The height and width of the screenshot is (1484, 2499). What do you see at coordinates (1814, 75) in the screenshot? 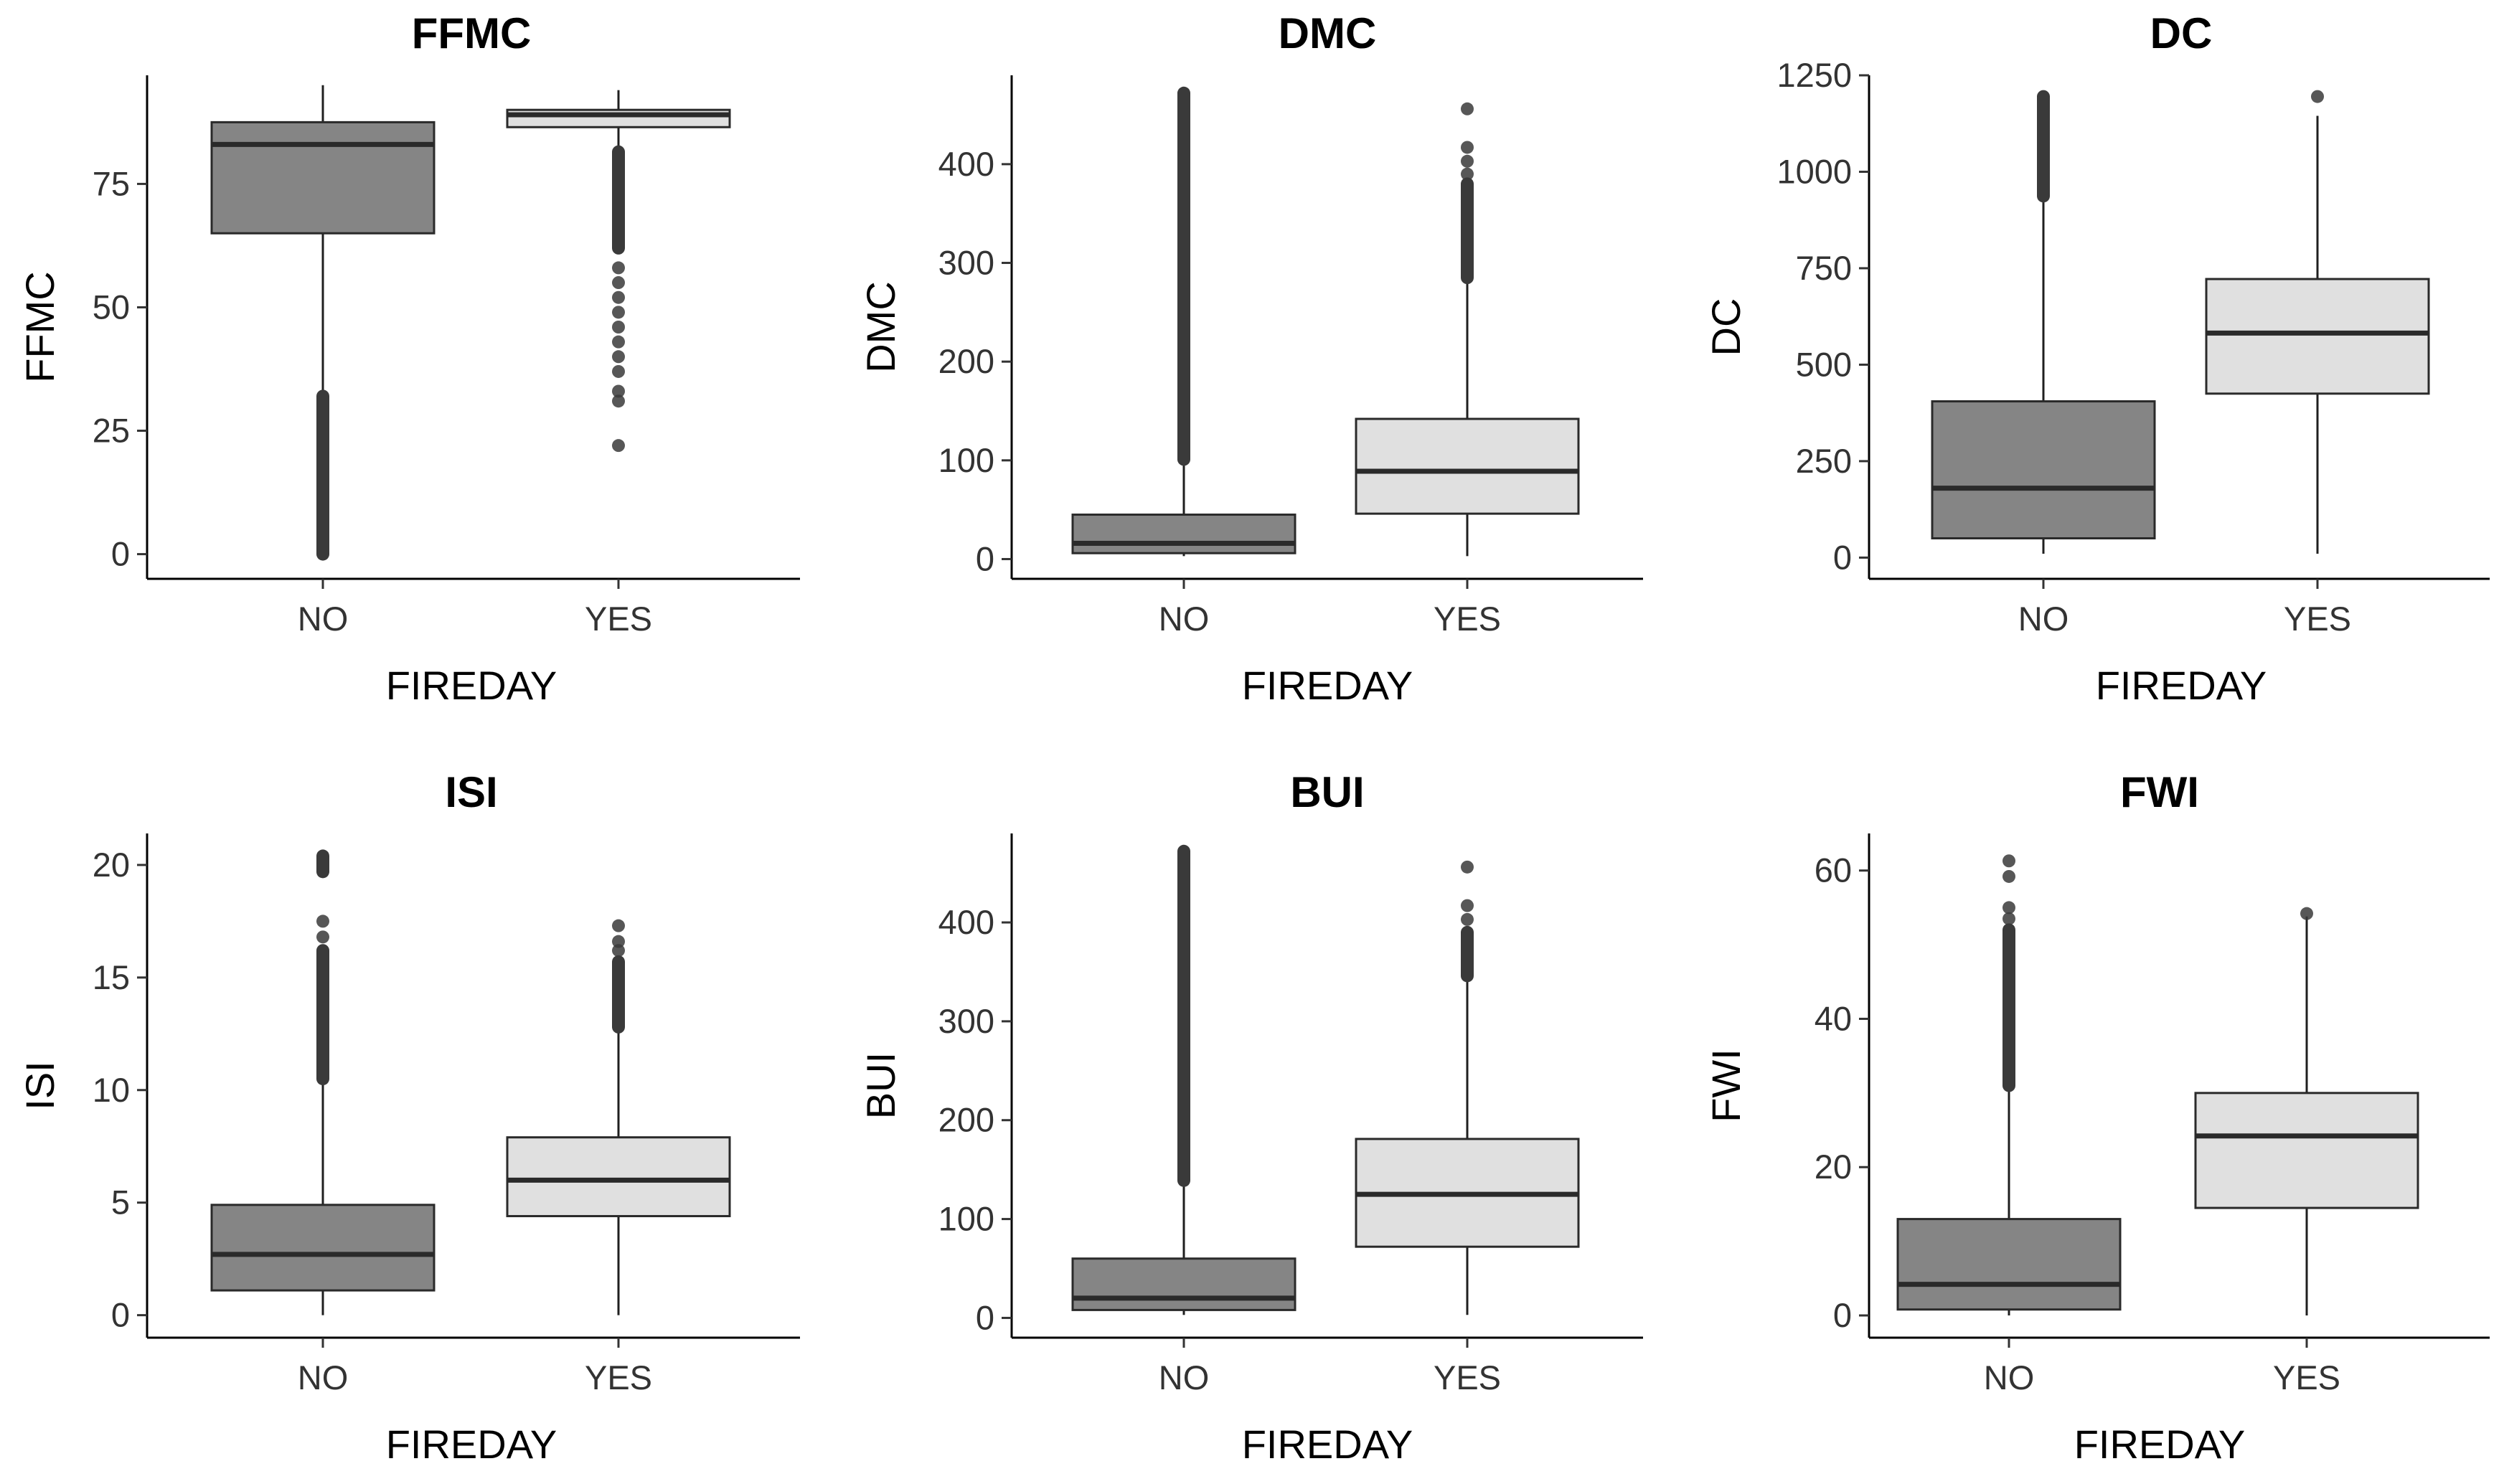
I see `y-tick-label: 1250` at bounding box center [1814, 75].